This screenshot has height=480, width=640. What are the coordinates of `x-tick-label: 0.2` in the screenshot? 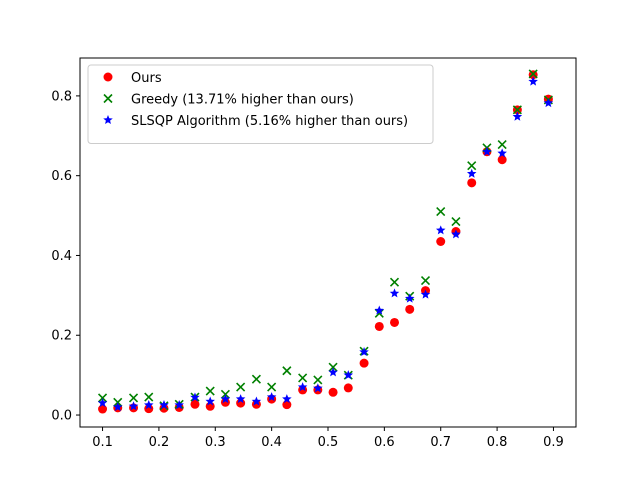 It's located at (159, 442).